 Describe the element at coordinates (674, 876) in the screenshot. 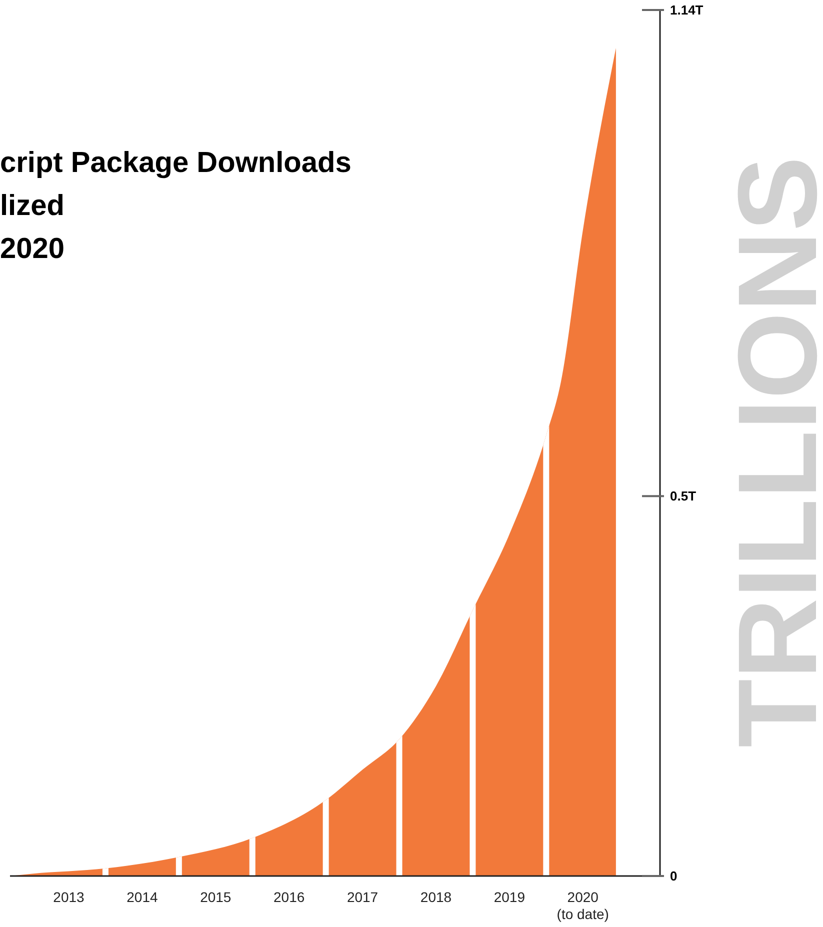

I see `y-tick-label: 0` at that location.